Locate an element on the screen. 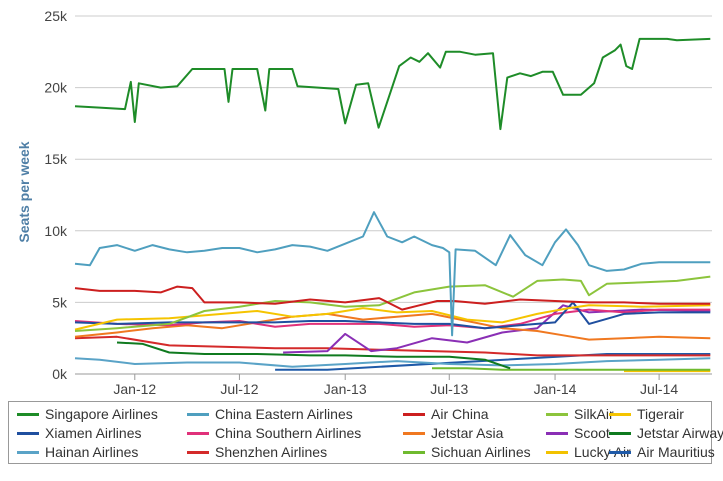  series-line-jetstar-asia is located at coordinates (392, 326).